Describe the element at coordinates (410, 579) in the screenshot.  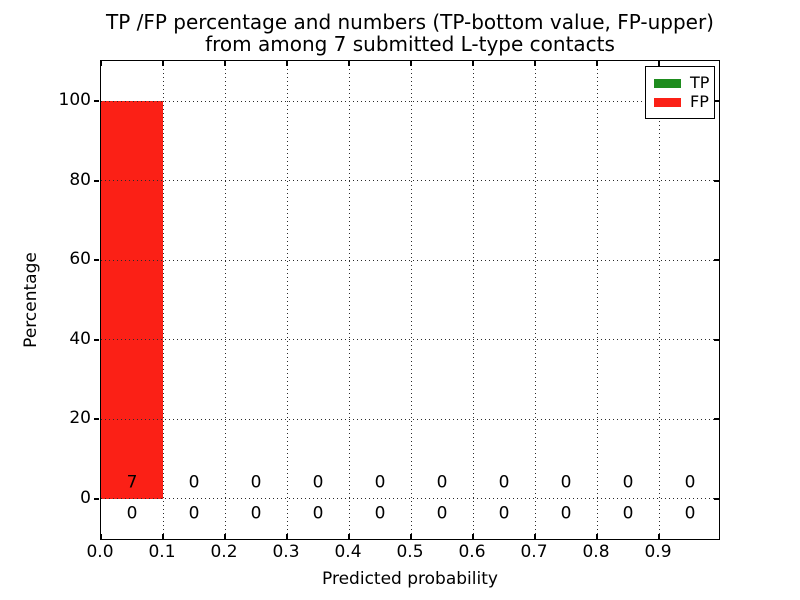
I see `x-axis-label: Predicted probability` at that location.